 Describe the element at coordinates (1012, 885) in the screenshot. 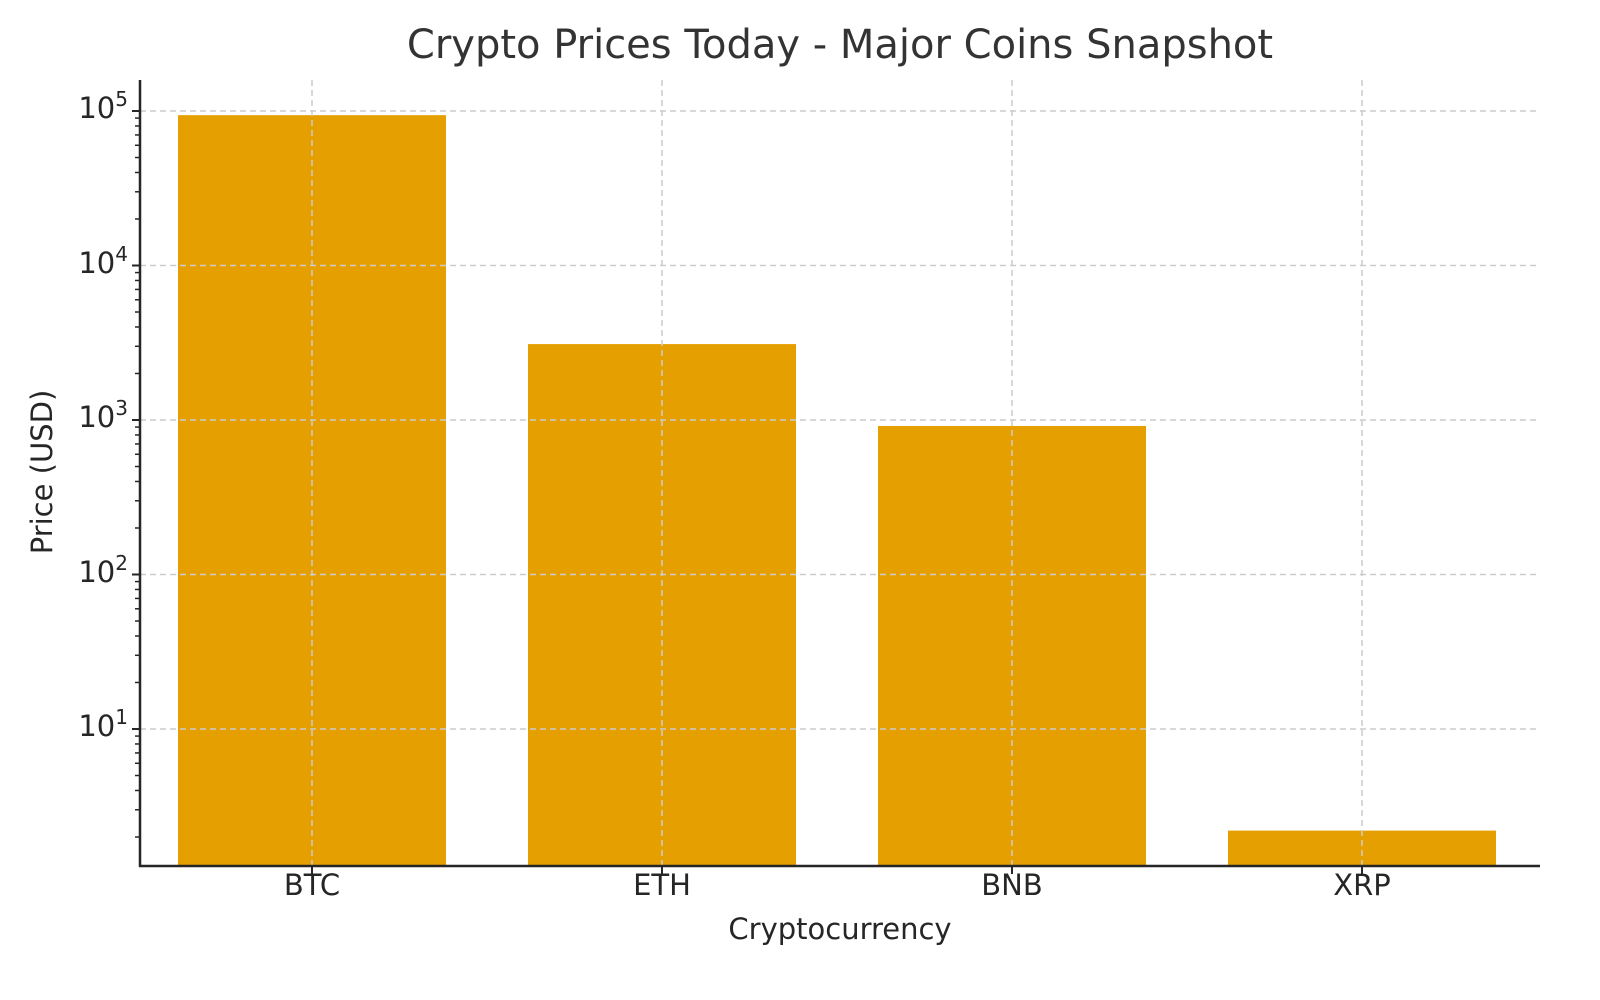

I see `x-tick-label-bnb: BNB` at that location.